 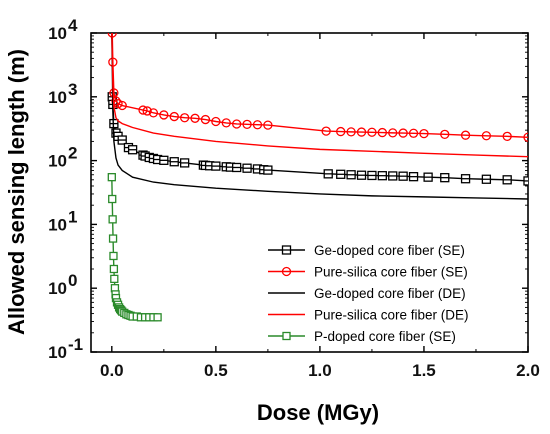 What do you see at coordinates (391, 272) in the screenshot?
I see `legend-label-1: Pure-silica core fiber (SE)` at bounding box center [391, 272].